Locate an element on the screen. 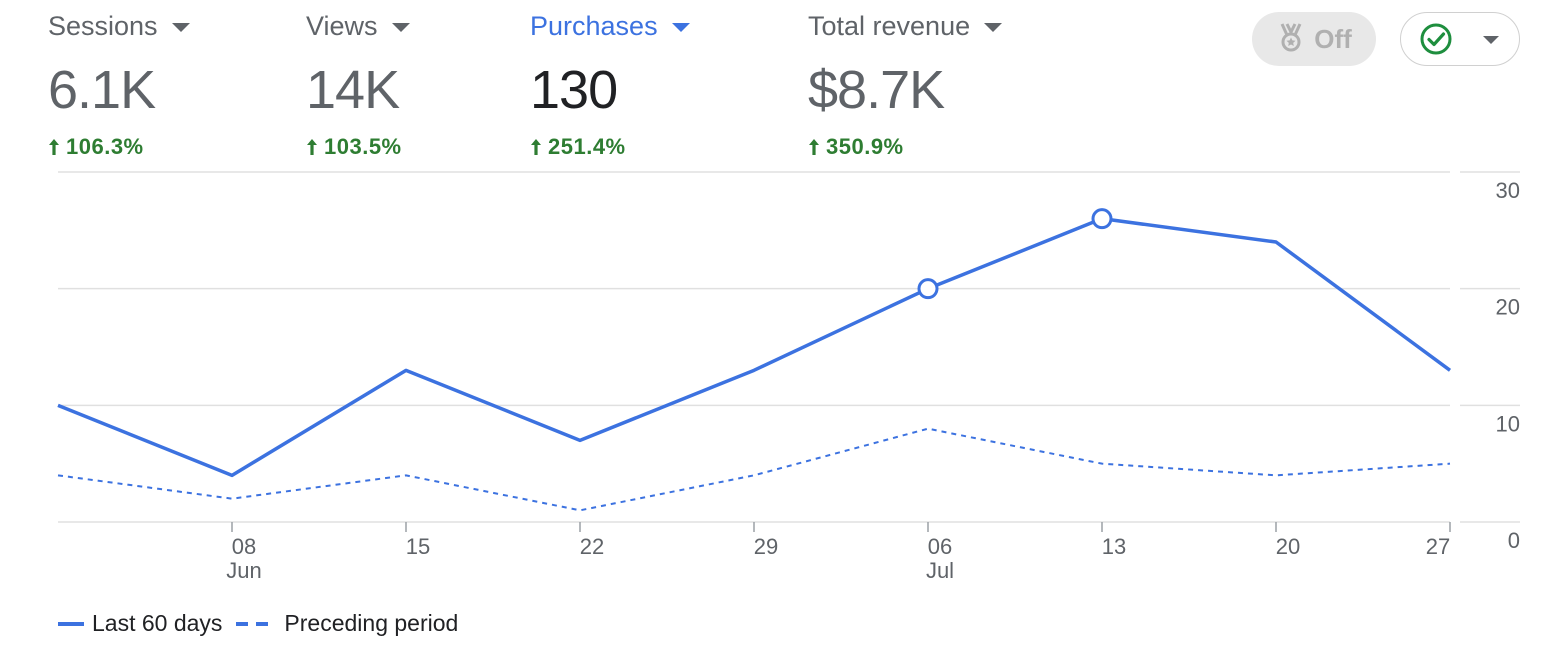 The height and width of the screenshot is (664, 1560). x-tick-label: 29 is located at coordinates (766, 546).